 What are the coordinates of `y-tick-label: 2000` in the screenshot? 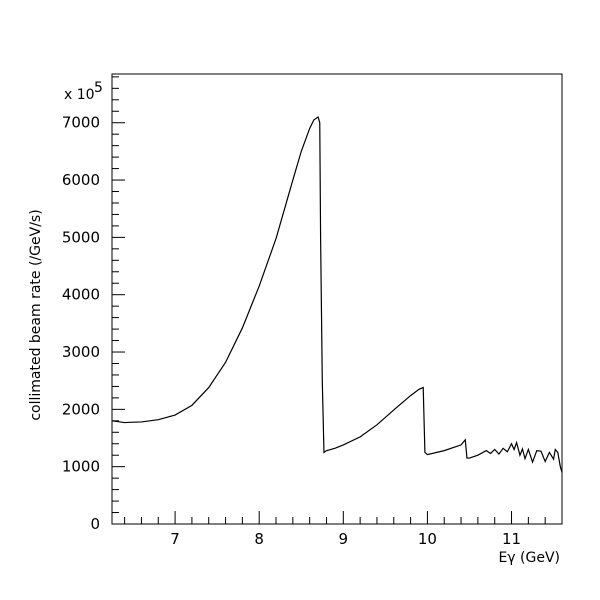 It's located at (81, 409).